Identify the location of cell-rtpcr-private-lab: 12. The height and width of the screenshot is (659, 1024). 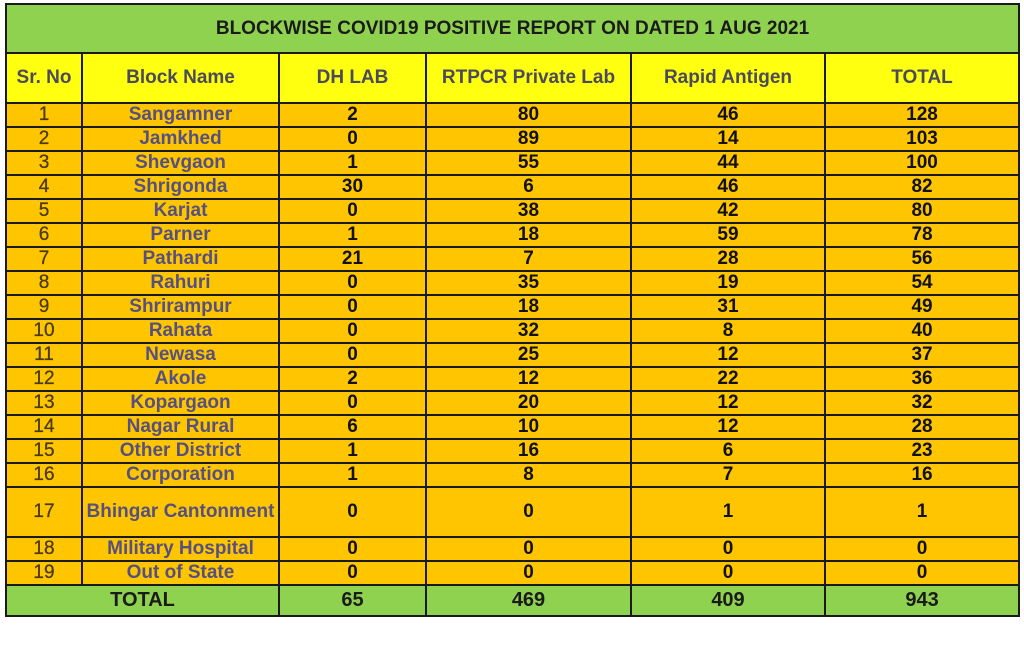
(528, 379).